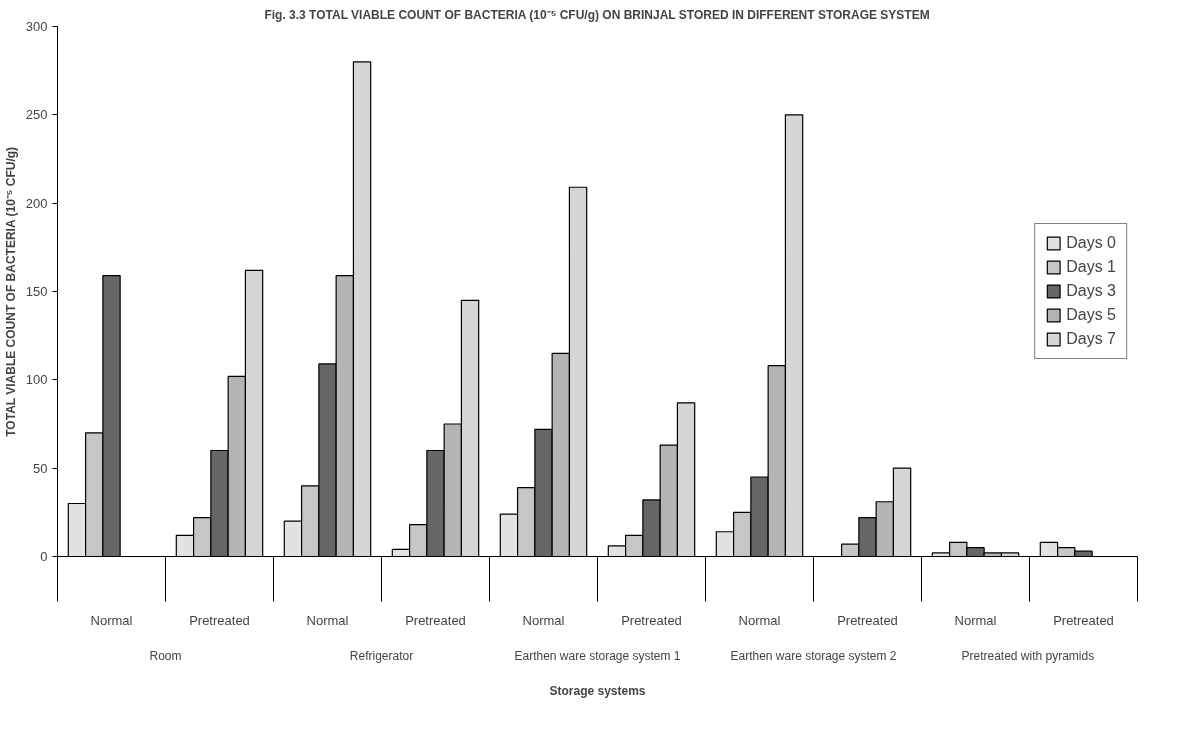 The height and width of the screenshot is (729, 1200). What do you see at coordinates (597, 14) in the screenshot?
I see `chart-title: Fig. 3.3 TOTAL VIABLE COUNT OF BACTERIA (10⁻⁵ CFU/g) ON BRINJAL STORED IN DIFFERENT STORAGE SYSTEM` at bounding box center [597, 14].